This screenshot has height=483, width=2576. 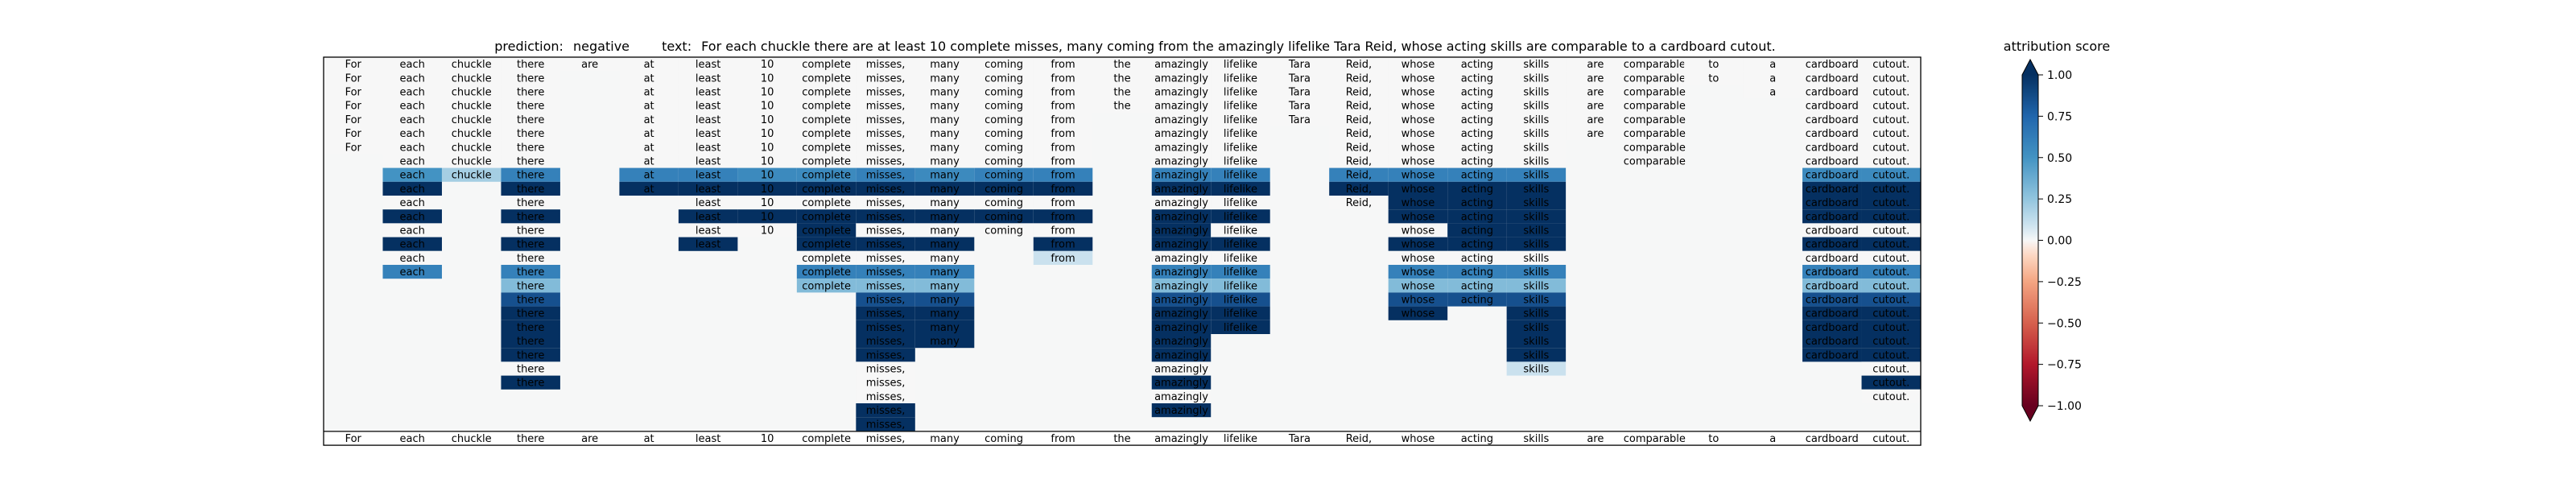 I want to click on colorbar-tick-label: 0.00, so click(x=2059, y=242).